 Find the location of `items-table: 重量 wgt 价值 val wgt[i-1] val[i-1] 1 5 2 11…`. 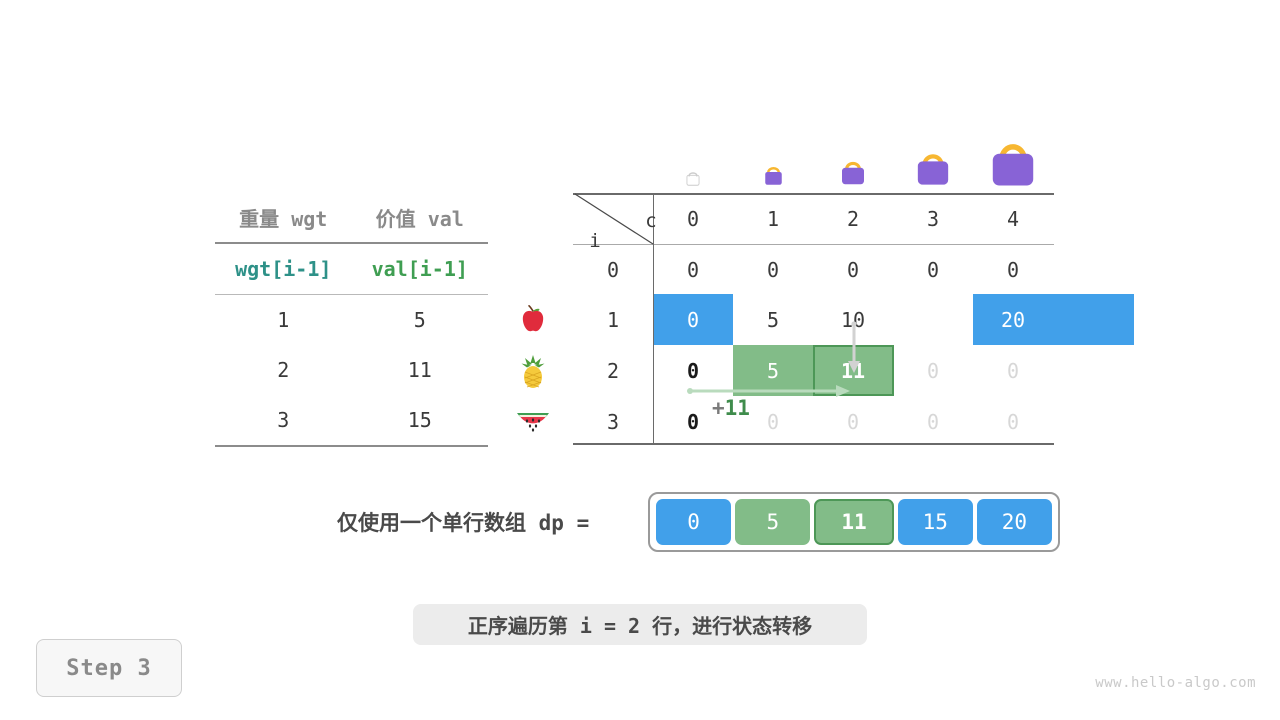

items-table: 重量 wgt 价值 val wgt[i-1] val[i-1] 1 5 2 11… is located at coordinates (351, 319).